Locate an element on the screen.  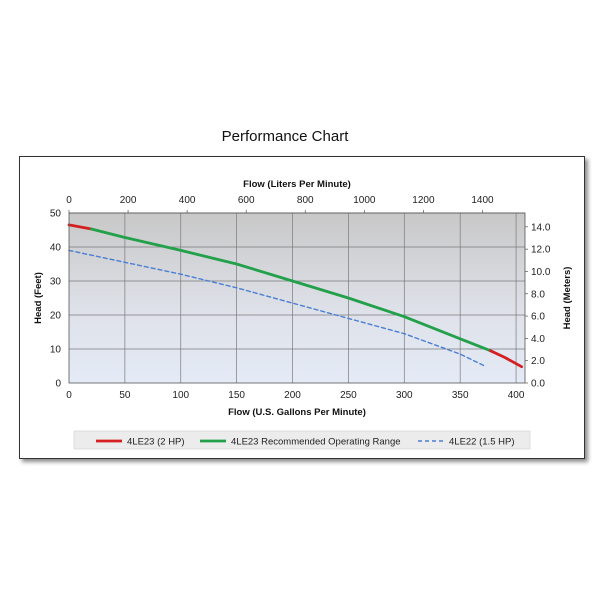
legend-label-1: 4LE23 Recommended Operating Range is located at coordinates (316, 442).